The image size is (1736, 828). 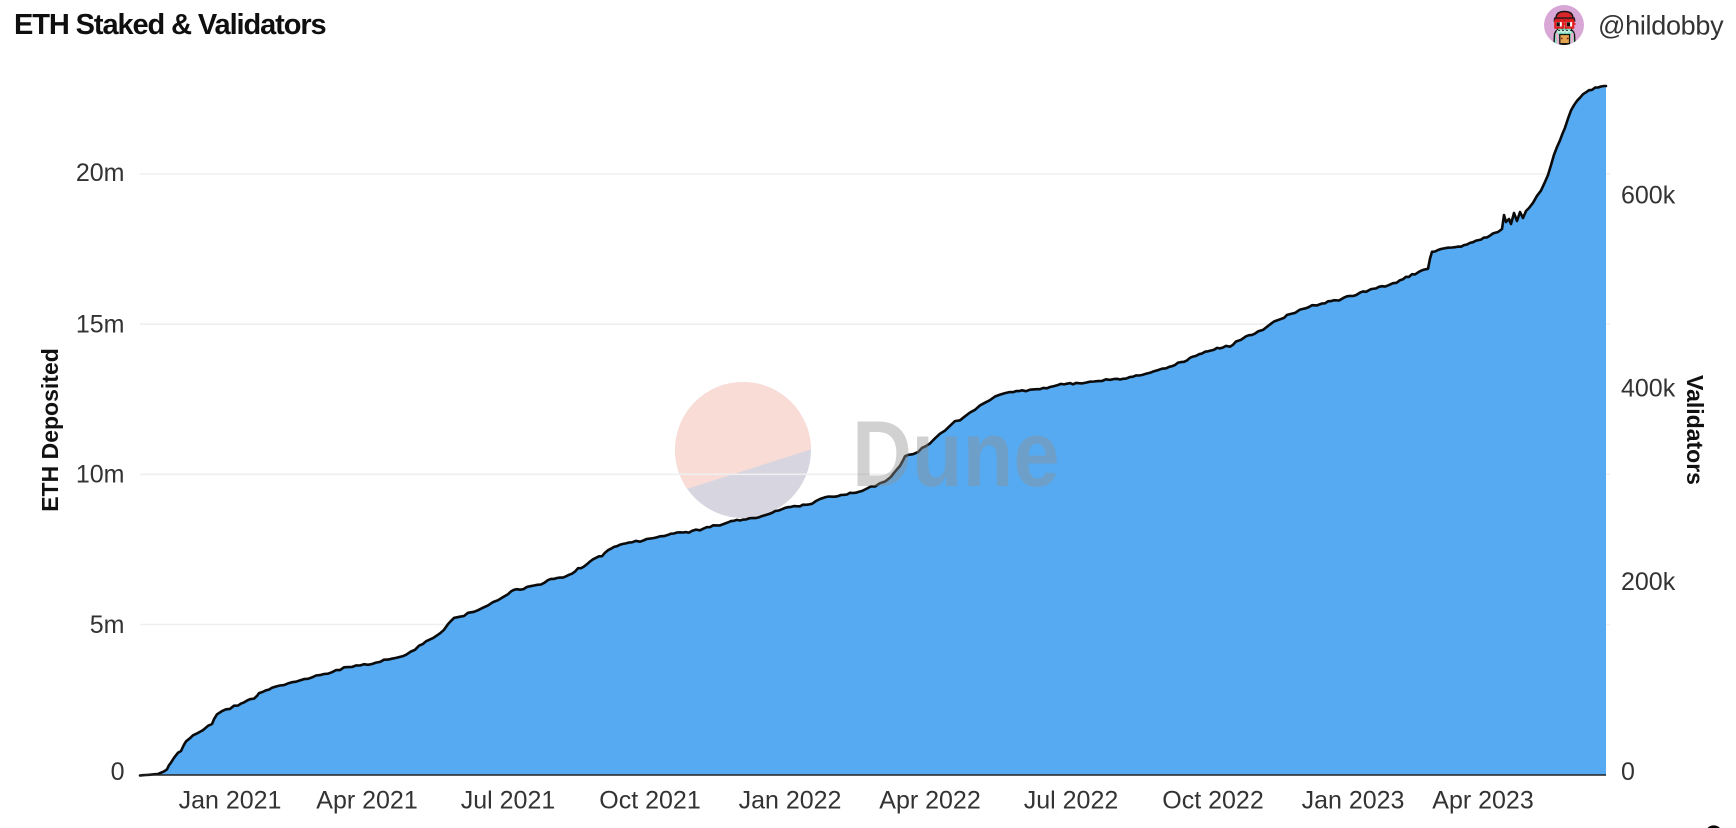 What do you see at coordinates (1695, 430) in the screenshot?
I see `svg-text: Validators` at bounding box center [1695, 430].